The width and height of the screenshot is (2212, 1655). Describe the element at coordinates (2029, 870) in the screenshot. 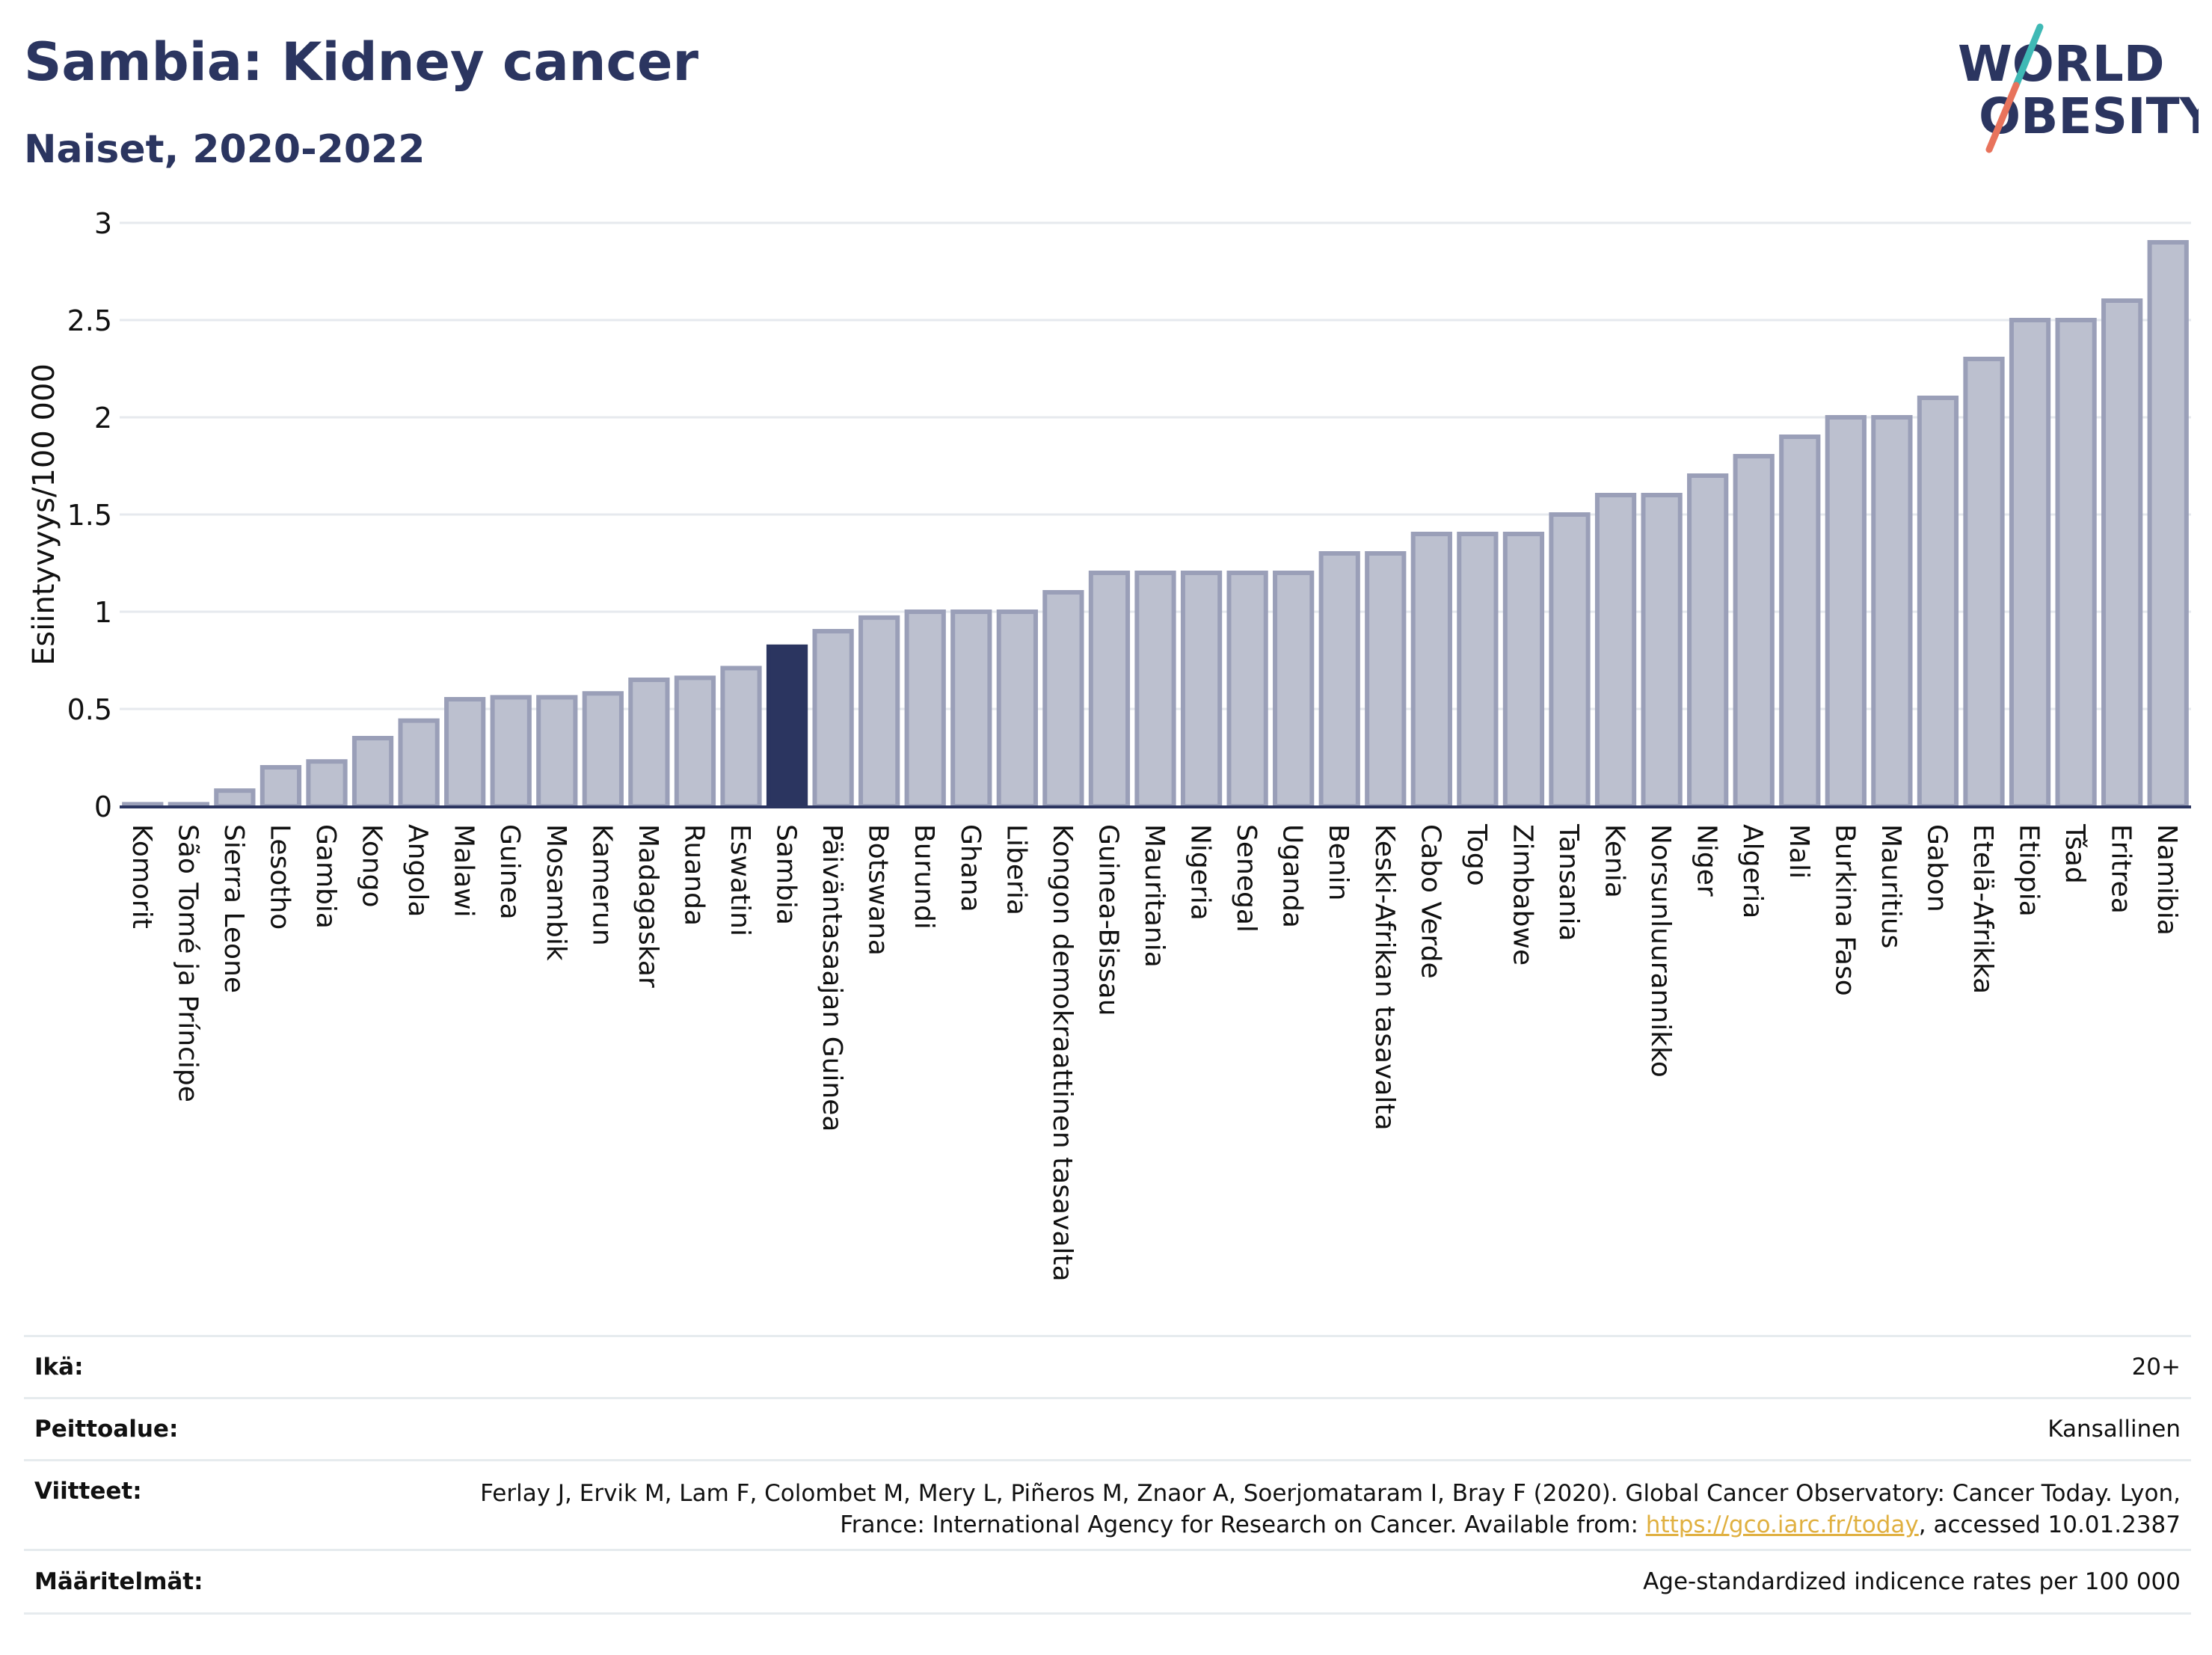

I see `x-tick-label: Etiopia` at that location.